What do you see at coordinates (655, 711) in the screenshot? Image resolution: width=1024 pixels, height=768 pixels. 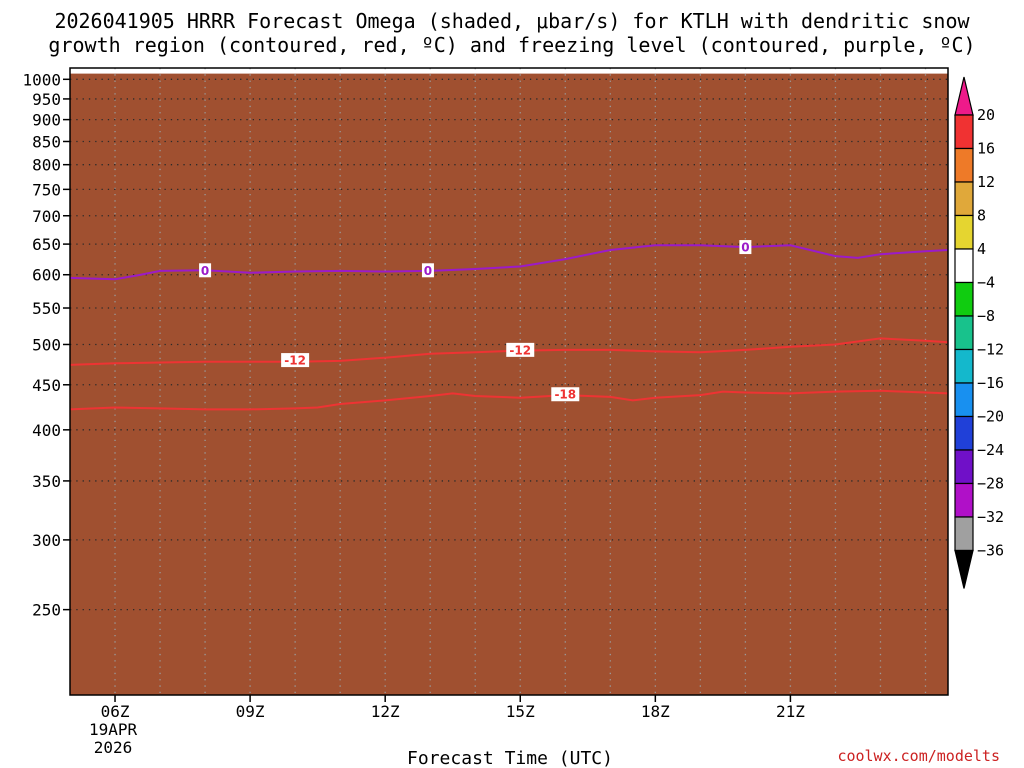 I see `time-tick-label: 18Z` at bounding box center [655, 711].